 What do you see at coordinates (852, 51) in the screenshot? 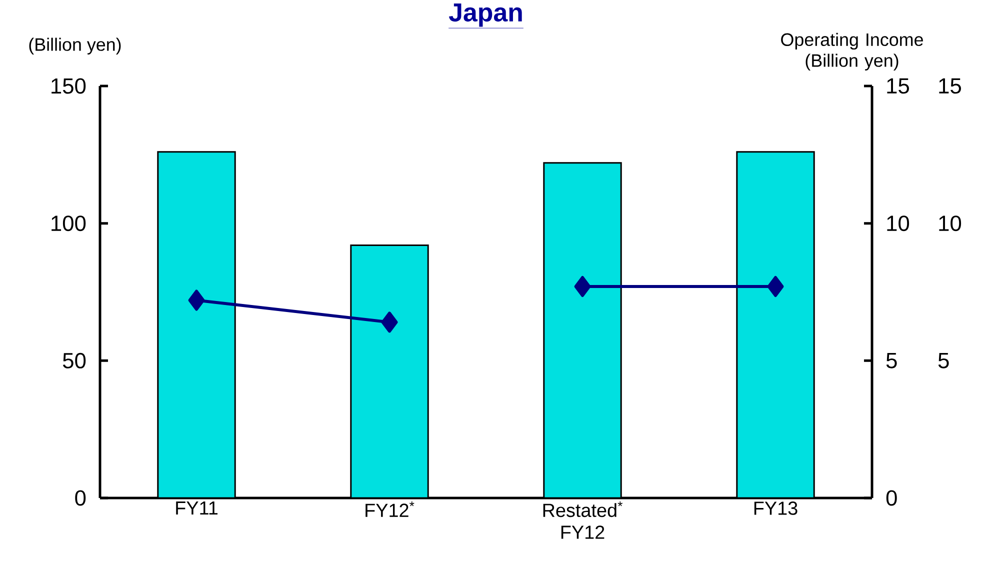
I see `y2-axis-title: Operating Income (Billion yen)` at bounding box center [852, 51].